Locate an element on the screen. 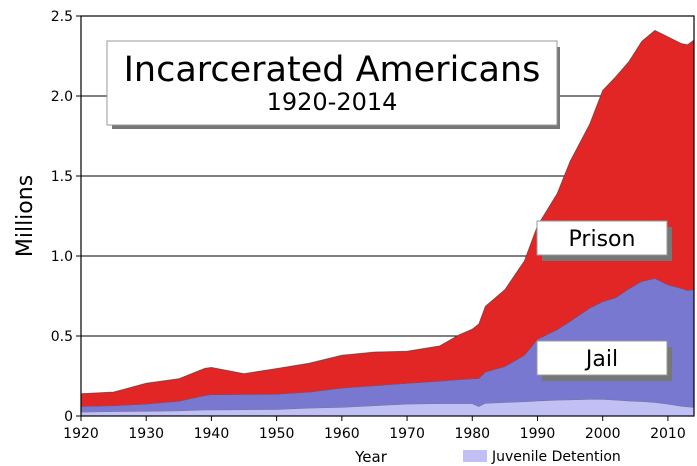 The height and width of the screenshot is (466, 697). legend-label-juvenile-detention: Juvenile Detention is located at coordinates (556, 457).